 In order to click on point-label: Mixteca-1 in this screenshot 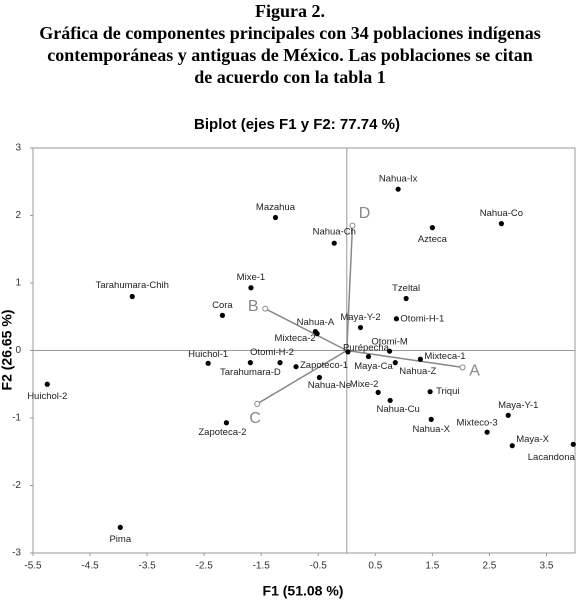, I will do `click(444, 356)`.